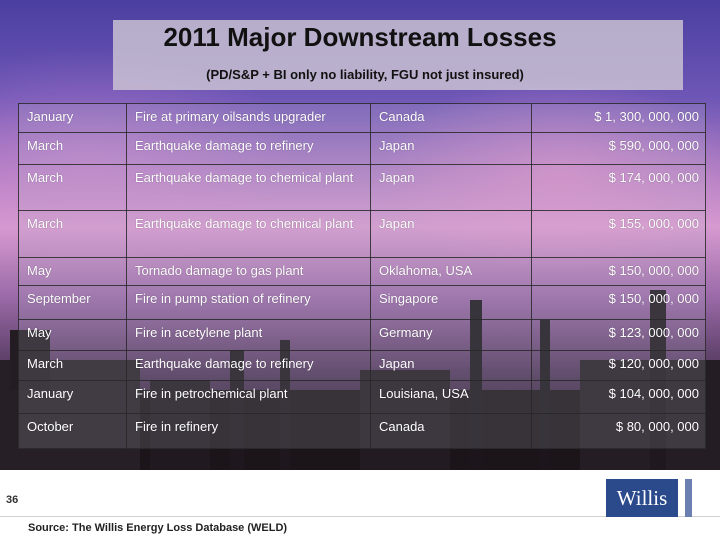  What do you see at coordinates (451, 335) in the screenshot?
I see `location-cell: Germany` at bounding box center [451, 335].